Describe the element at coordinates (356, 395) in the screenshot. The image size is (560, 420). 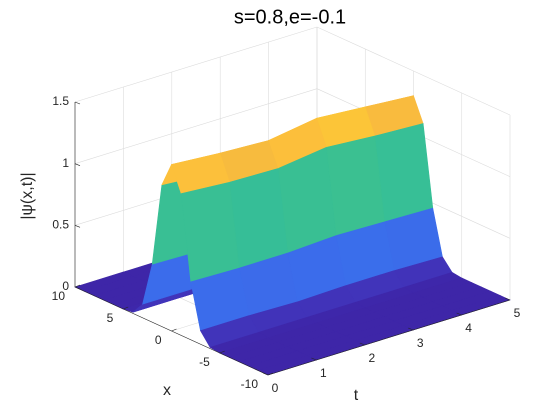
I see `t-axis-label: t` at that location.